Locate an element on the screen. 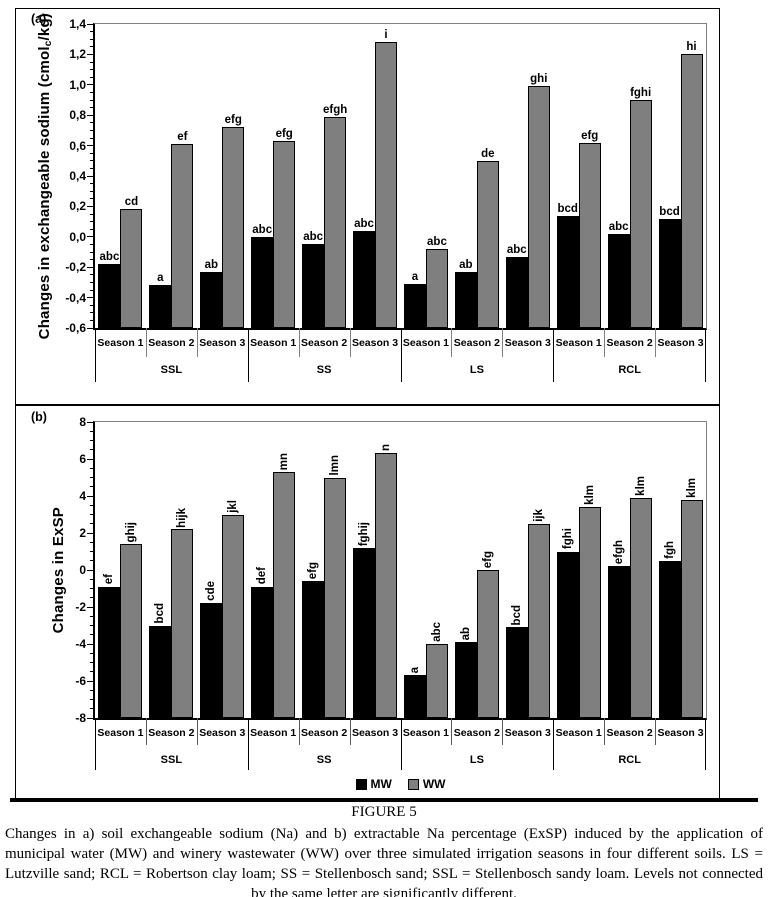  y-tick-label: -0,2 is located at coordinates (75, 267).